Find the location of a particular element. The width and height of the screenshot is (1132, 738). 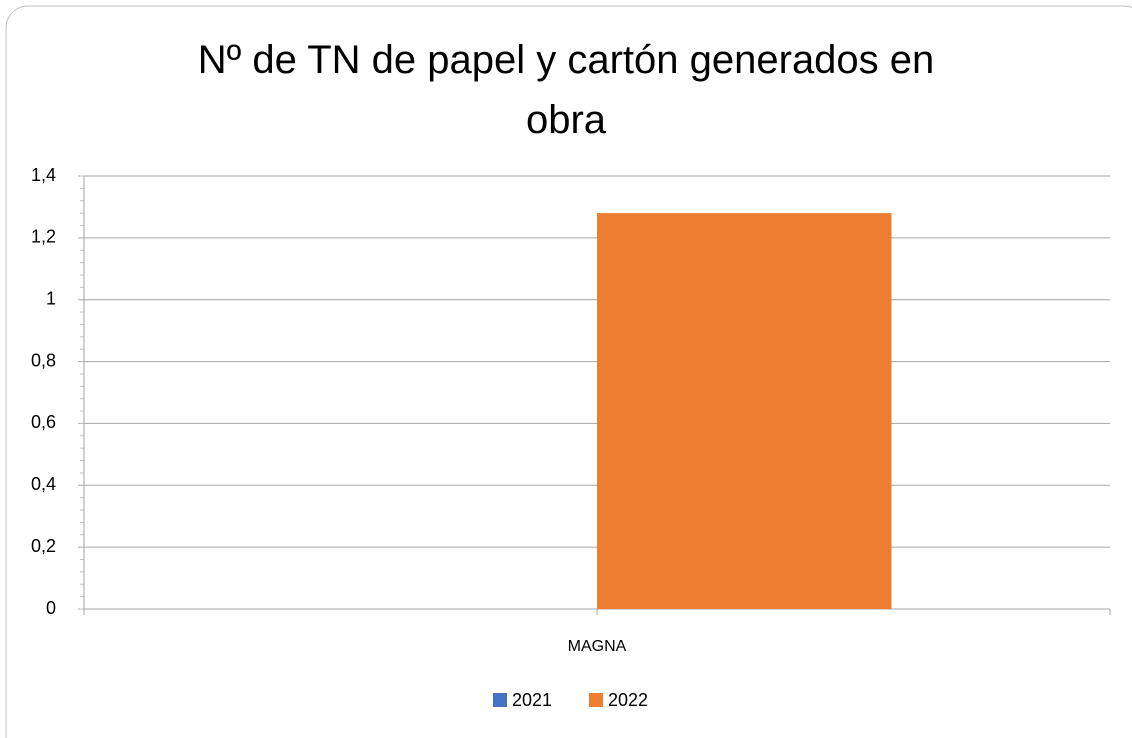

legend-label: 2021 is located at coordinates (532, 700).